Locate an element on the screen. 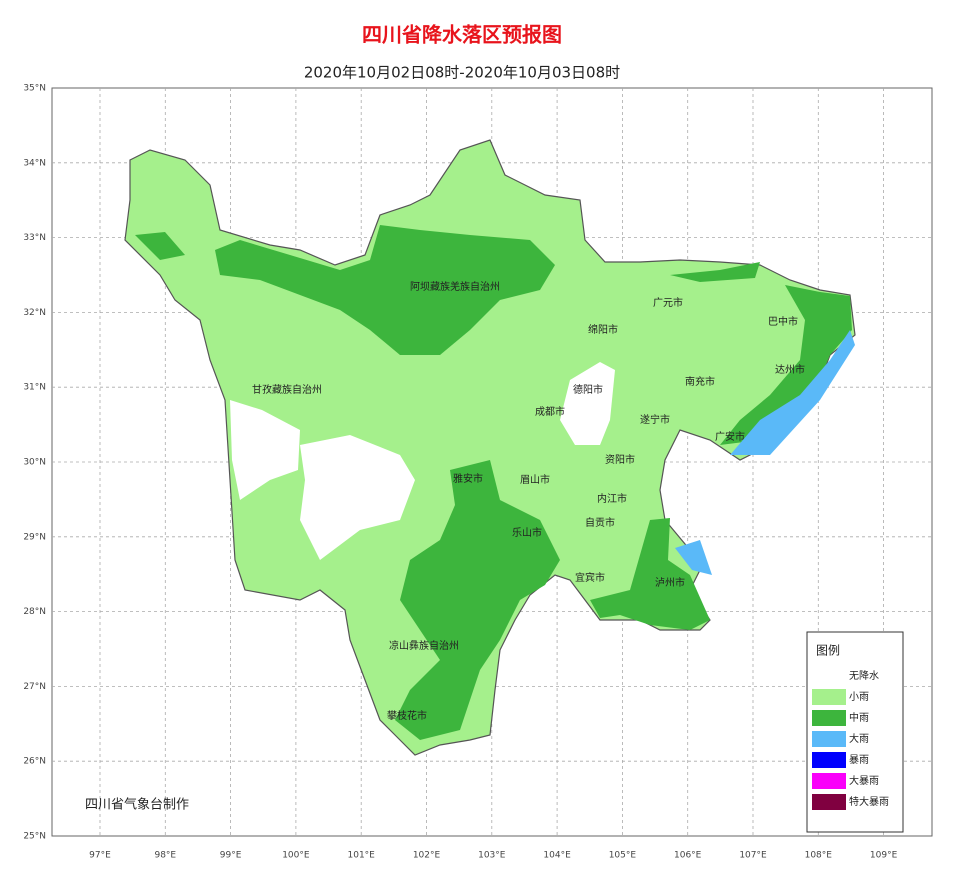 The width and height of the screenshot is (954, 888). latitude-label: 35°N is located at coordinates (34, 89).